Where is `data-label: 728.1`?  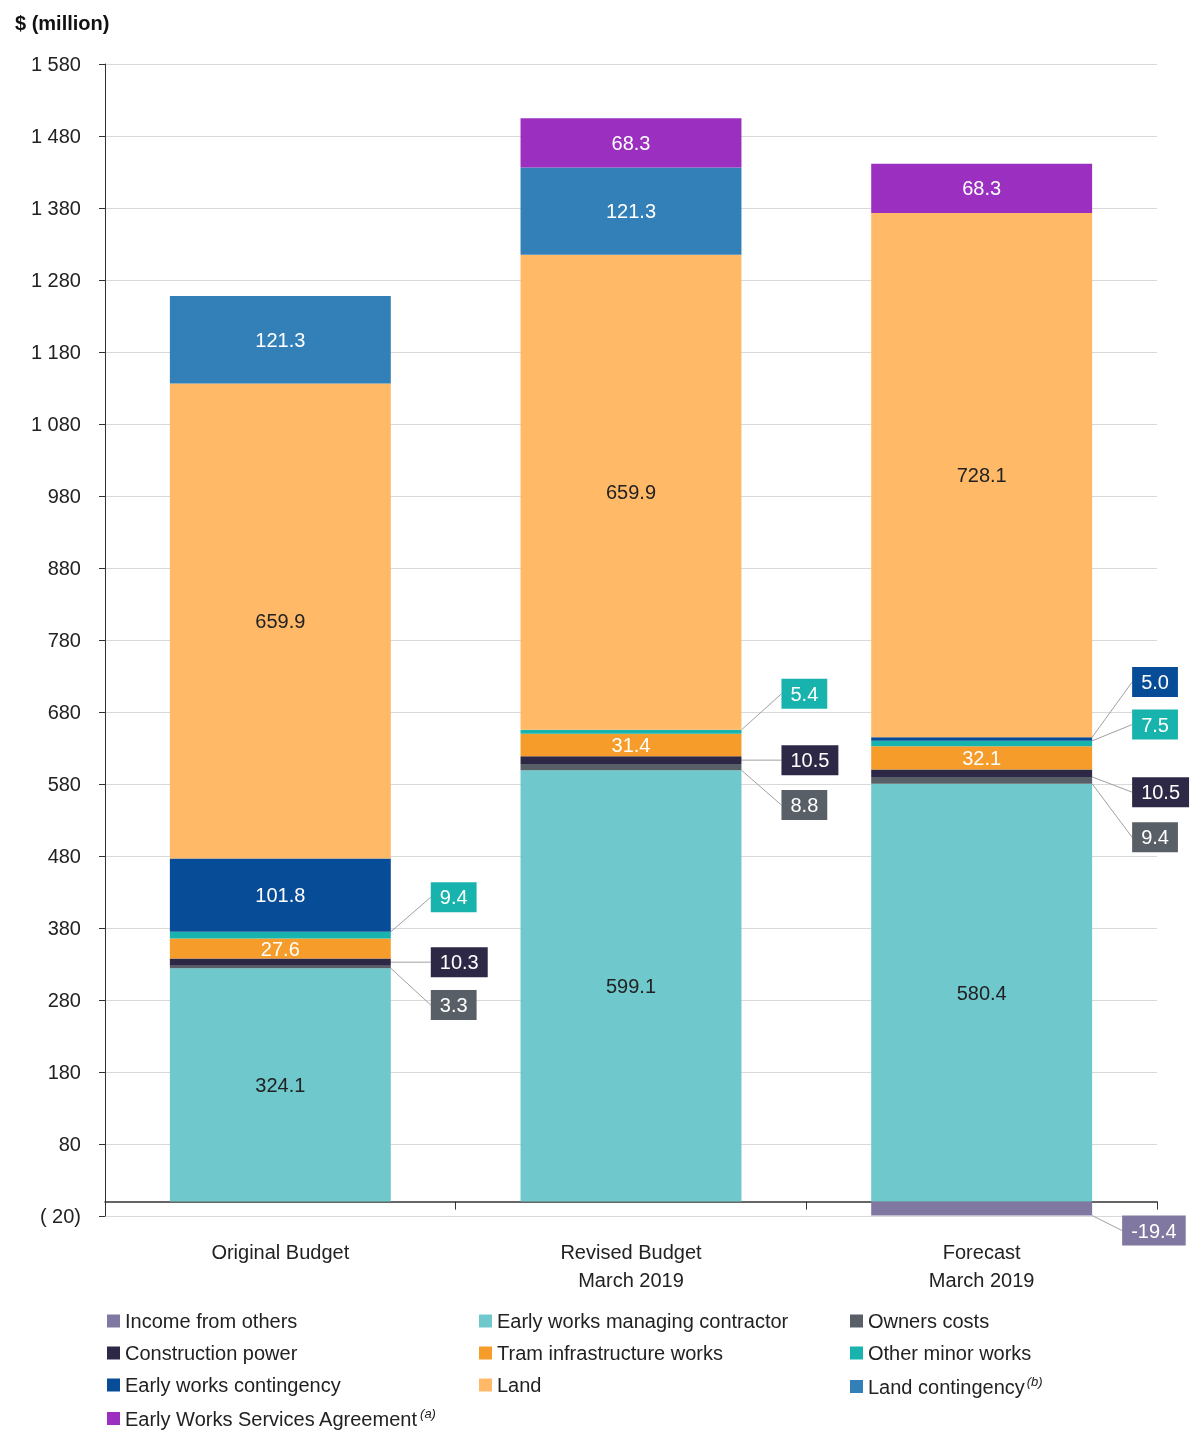 data-label: 728.1 is located at coordinates (981, 475).